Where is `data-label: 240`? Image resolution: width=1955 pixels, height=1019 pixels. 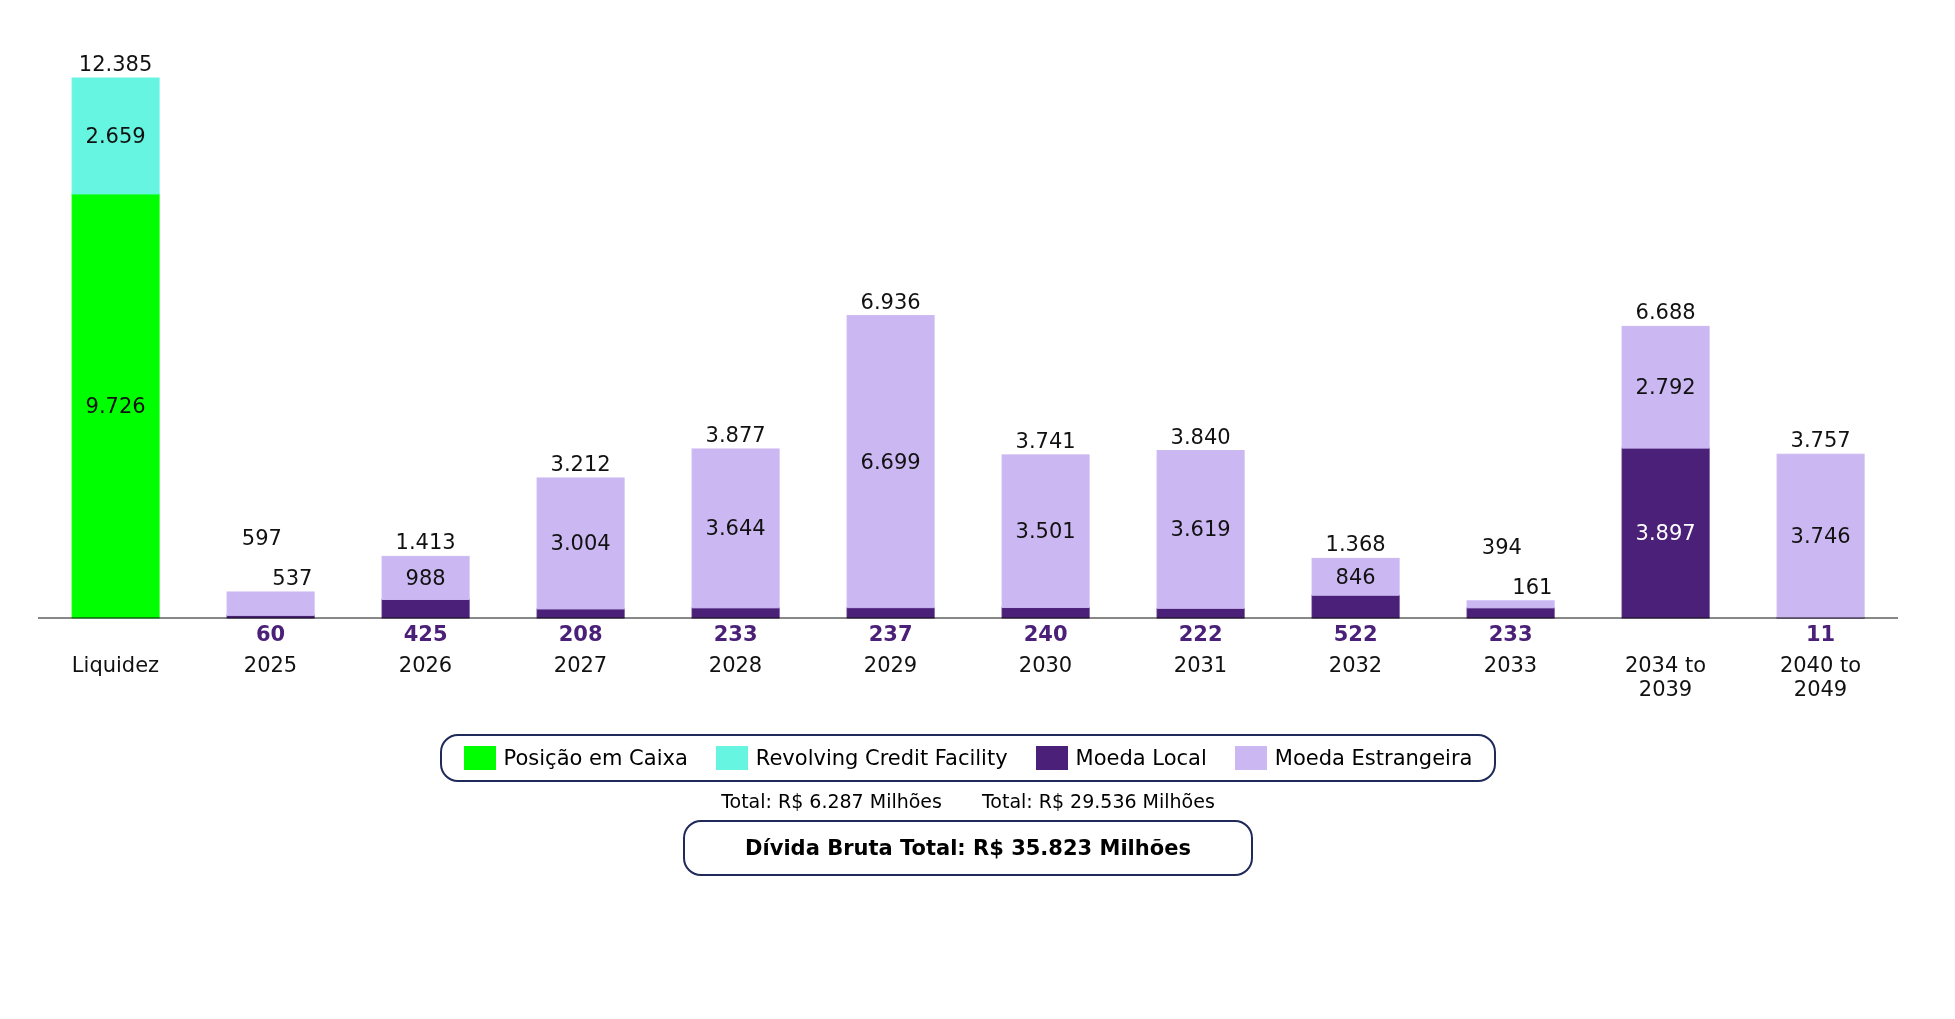
data-label: 240 is located at coordinates (1045, 634).